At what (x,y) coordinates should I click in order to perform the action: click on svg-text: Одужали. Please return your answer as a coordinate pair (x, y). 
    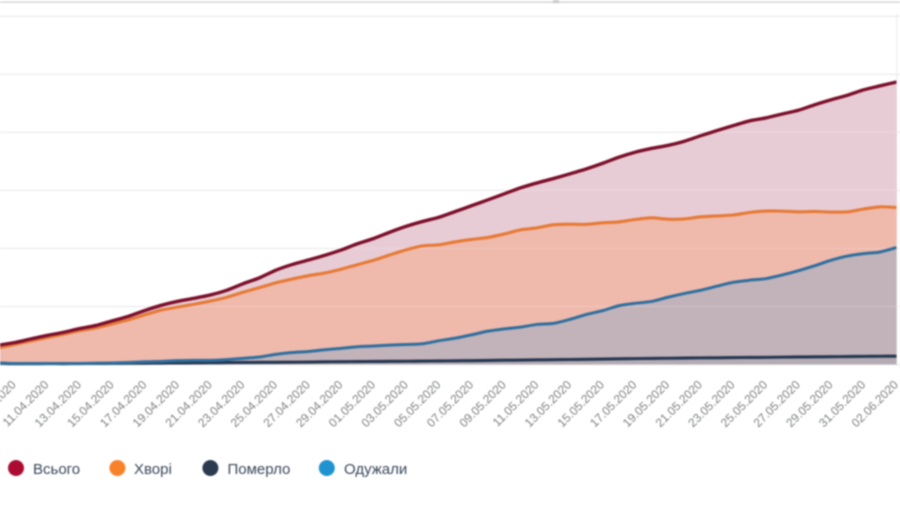
    Looking at the image, I should click on (375, 469).